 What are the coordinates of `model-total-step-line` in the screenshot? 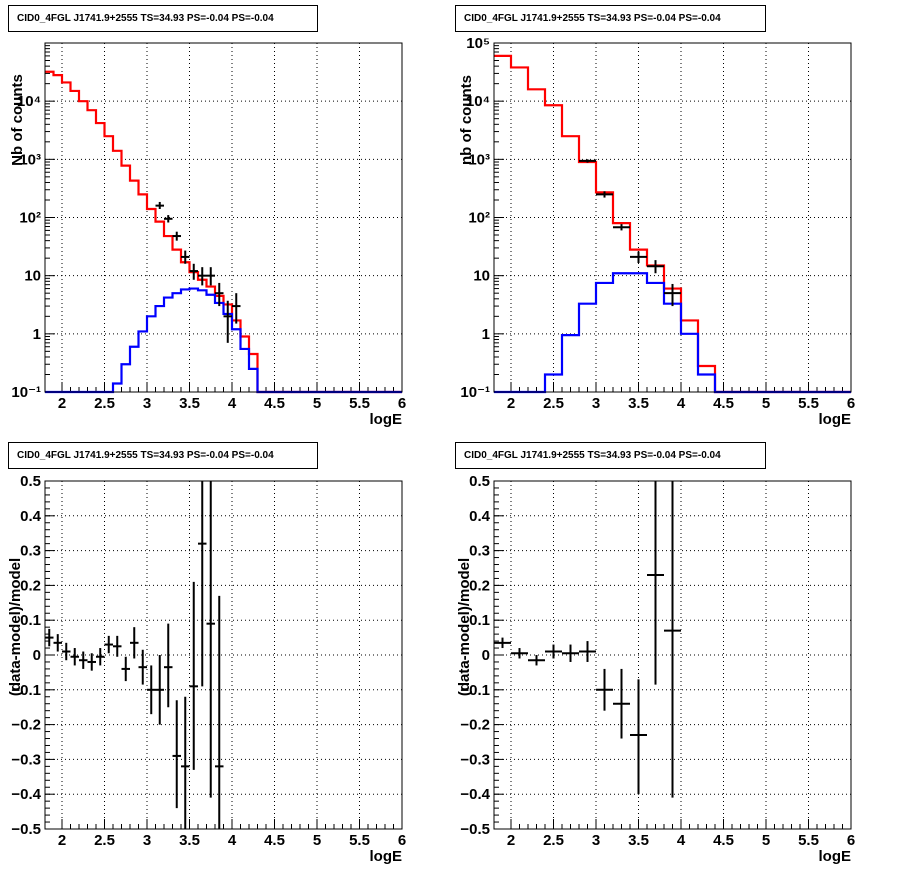 It's located at (223, 232).